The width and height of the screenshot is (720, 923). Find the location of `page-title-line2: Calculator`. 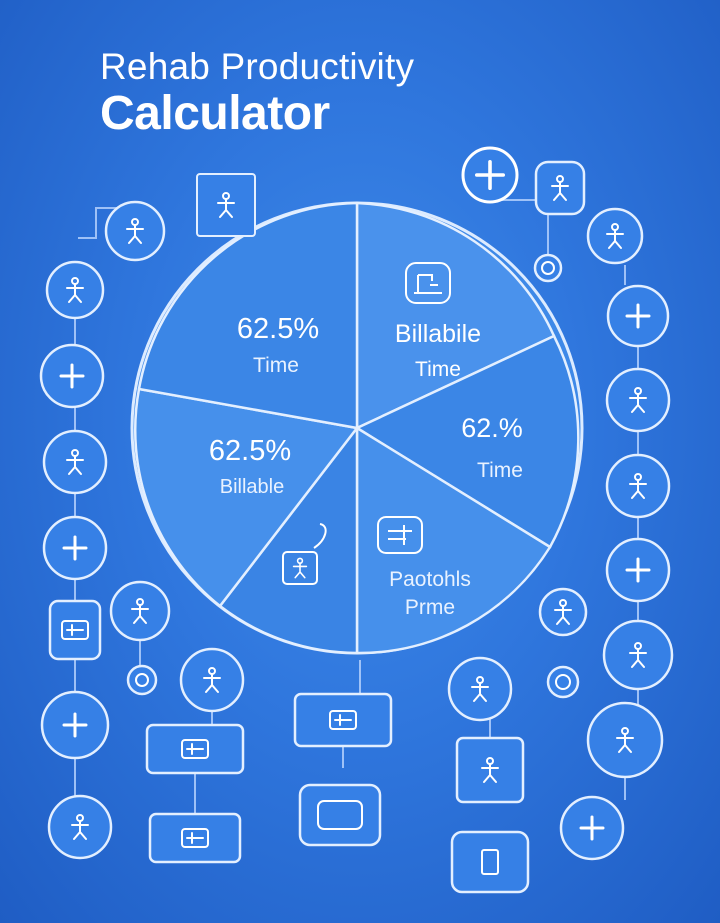

page-title-line2: Calculator is located at coordinates (215, 113).